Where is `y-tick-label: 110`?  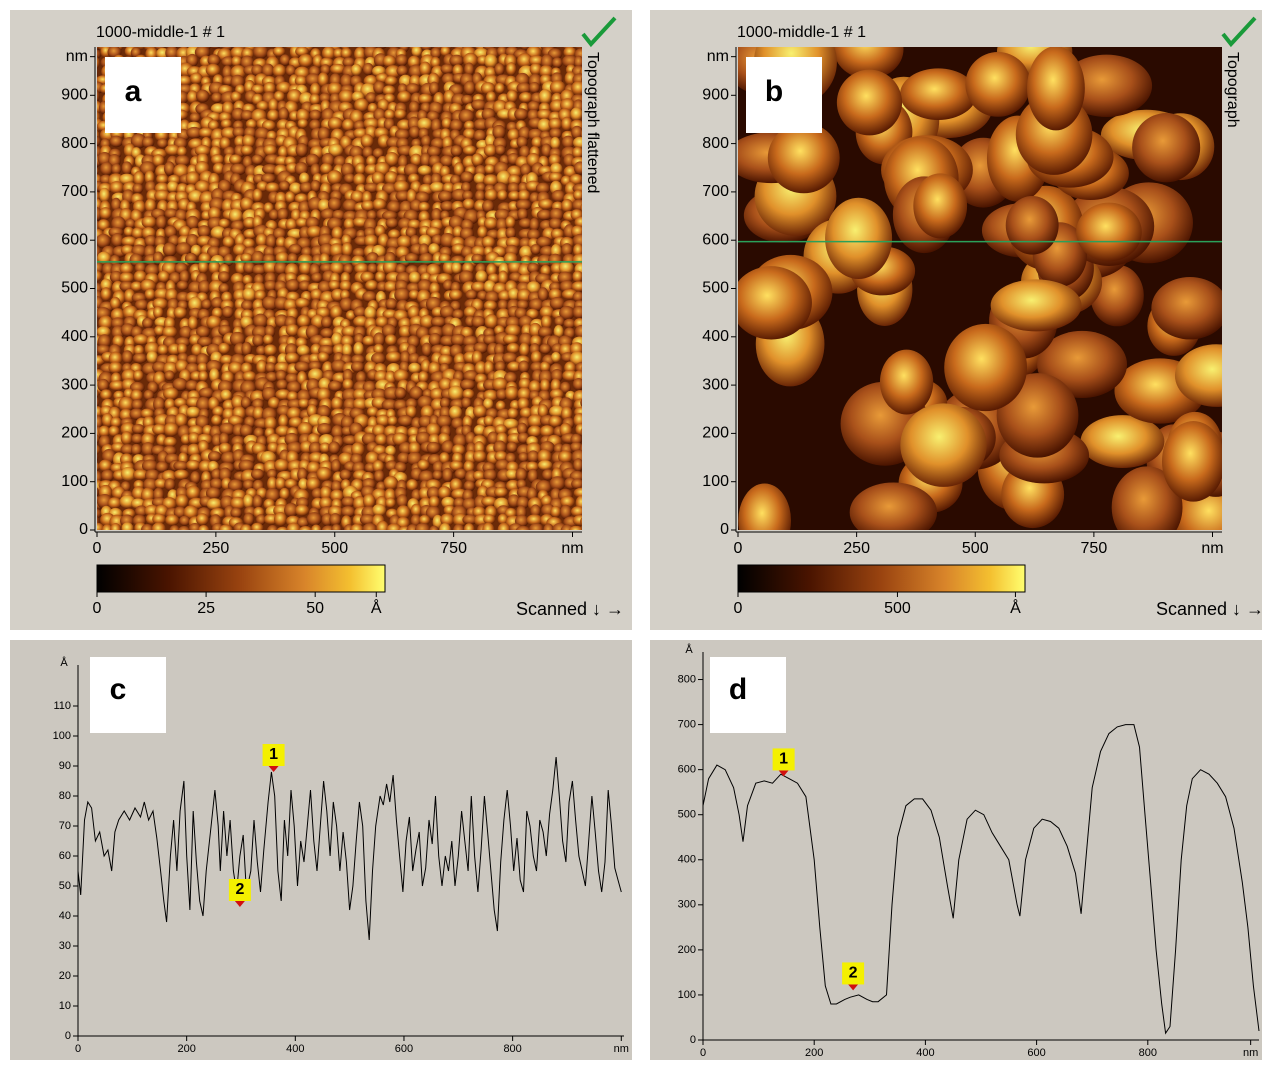 y-tick-label: 110 is located at coordinates (62, 706).